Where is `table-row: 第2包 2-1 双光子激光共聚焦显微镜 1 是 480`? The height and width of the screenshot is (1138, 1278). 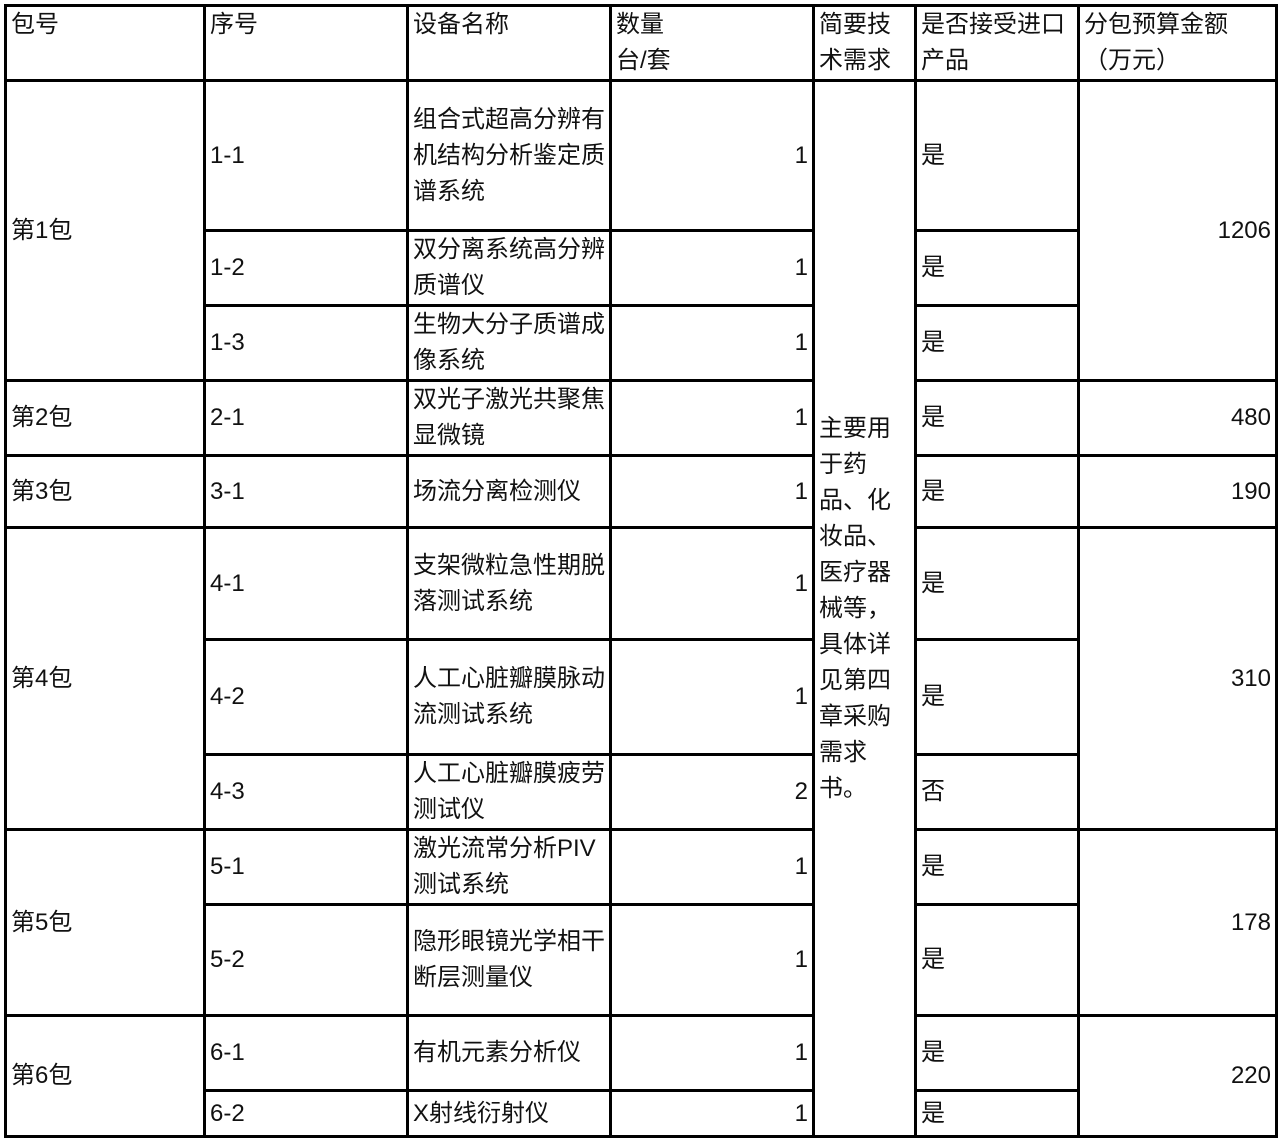
table-row: 第2包 2-1 双光子激光共聚焦显微镜 1 是 480 is located at coordinates (641, 418).